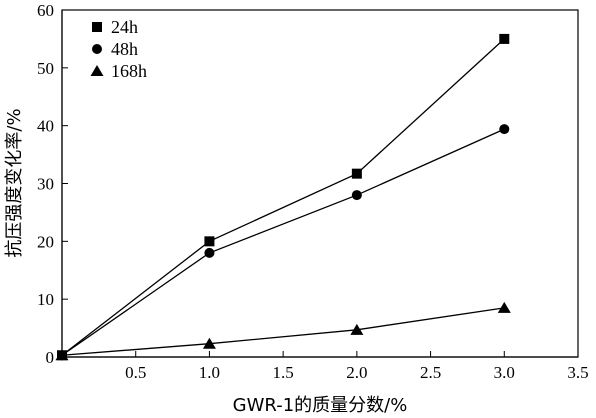  I want to click on legend-label-168h: 168h, so click(129, 71).